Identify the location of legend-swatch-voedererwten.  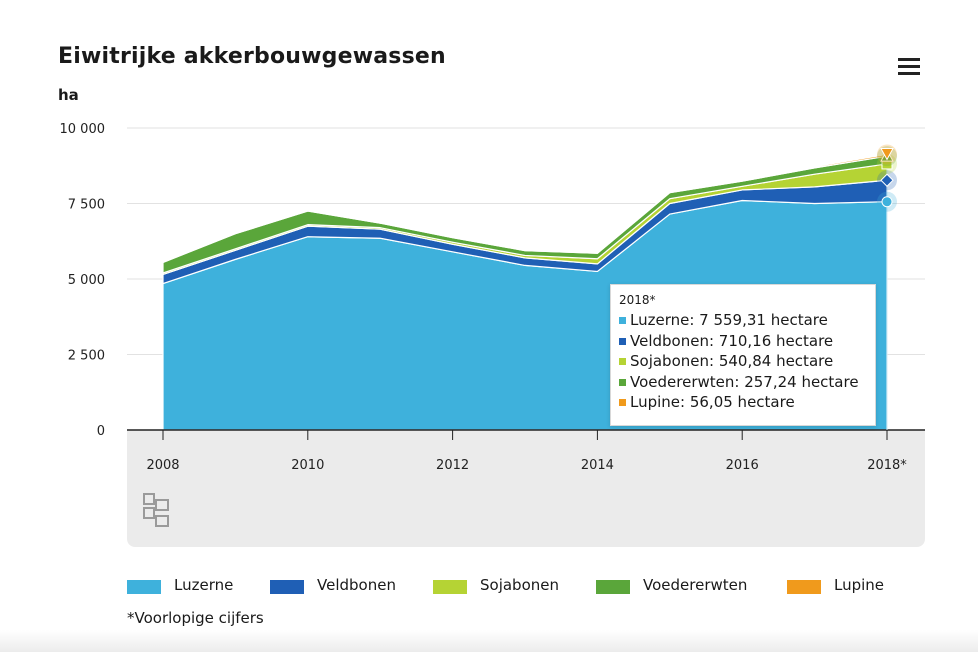
(613, 587).